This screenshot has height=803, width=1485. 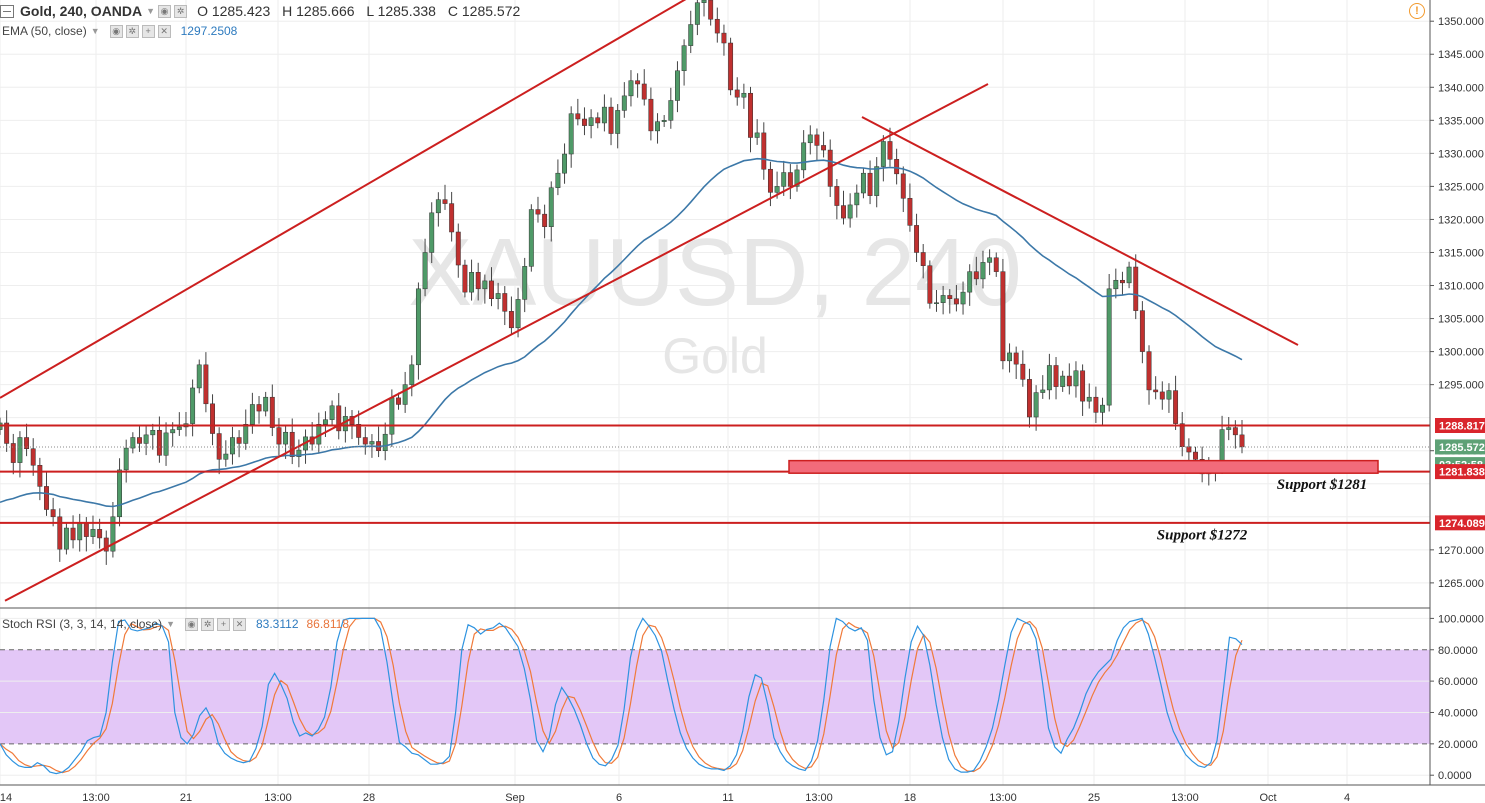 What do you see at coordinates (1417, 11) in the screenshot?
I see `warning-icon: !` at bounding box center [1417, 11].